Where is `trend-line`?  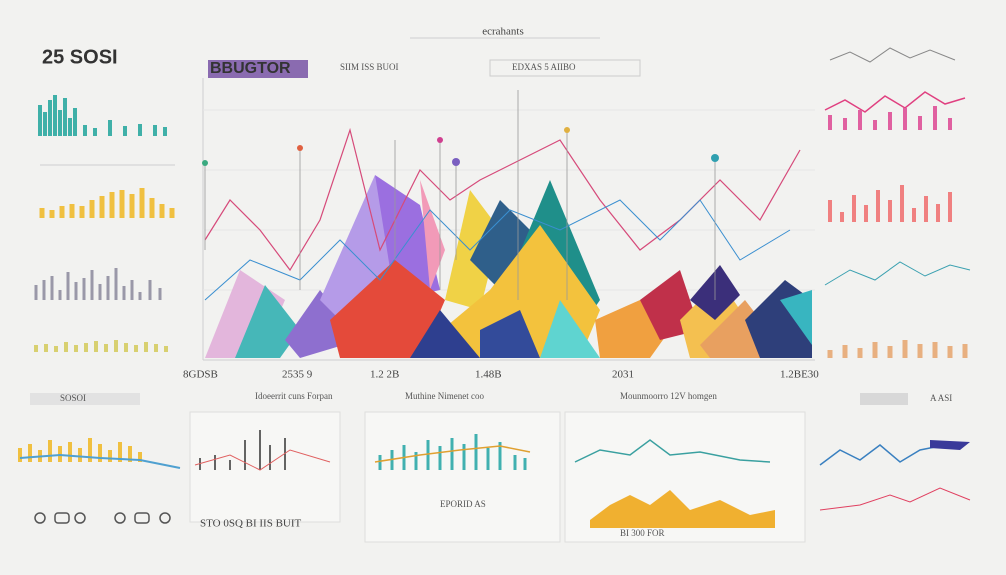
trend-line is located at coordinates (497, 250).